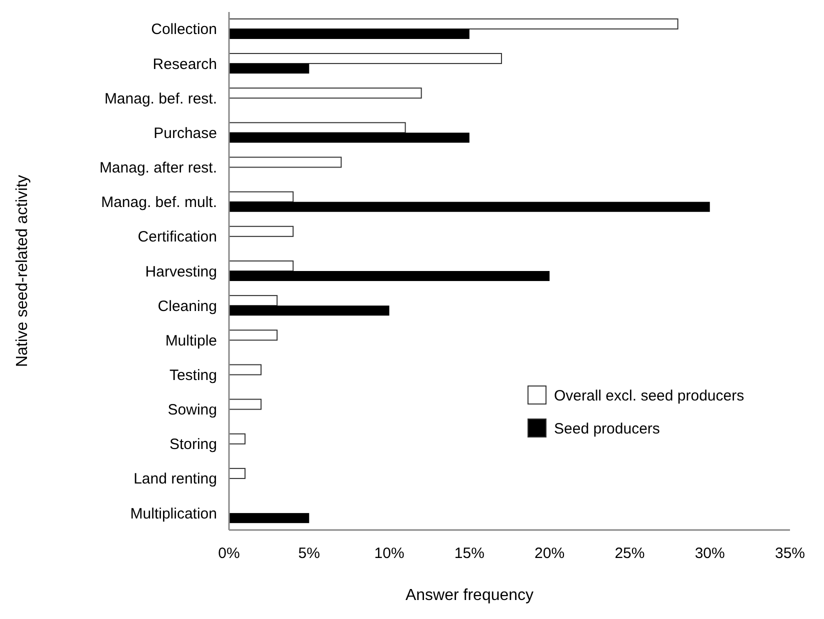 Image resolution: width=824 pixels, height=619 pixels. I want to click on legend-label: Seed producers, so click(607, 429).